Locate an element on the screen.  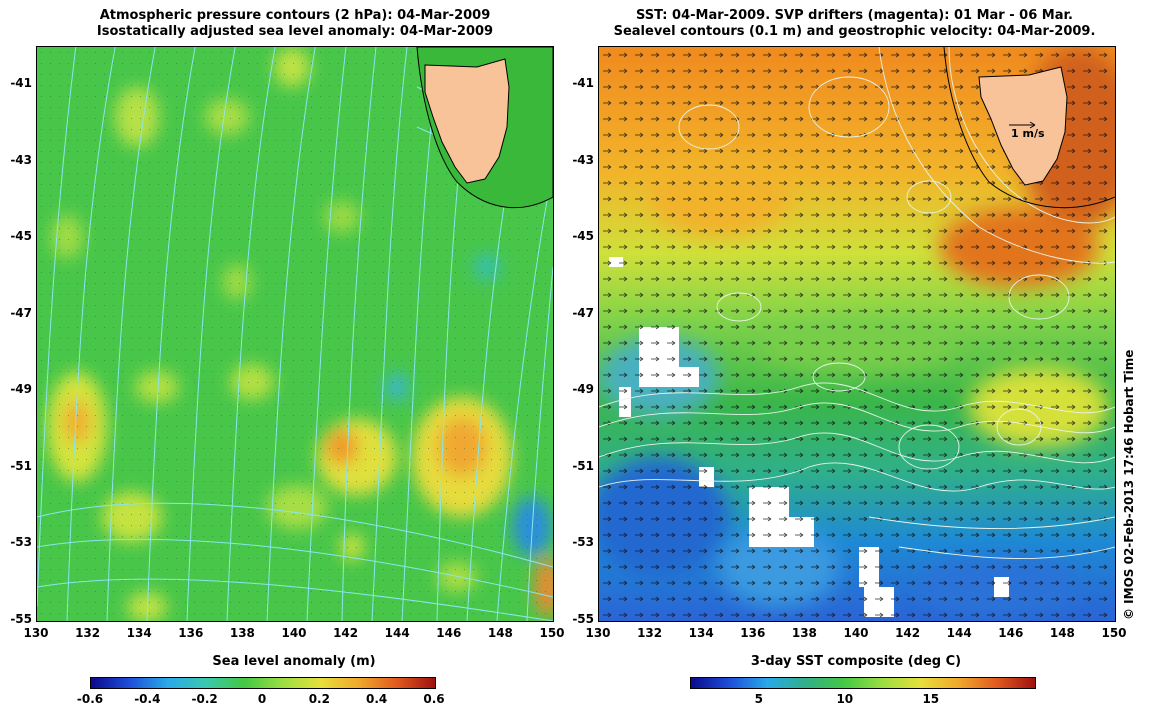
axis-tick-label: 10 is located at coordinates (845, 699).